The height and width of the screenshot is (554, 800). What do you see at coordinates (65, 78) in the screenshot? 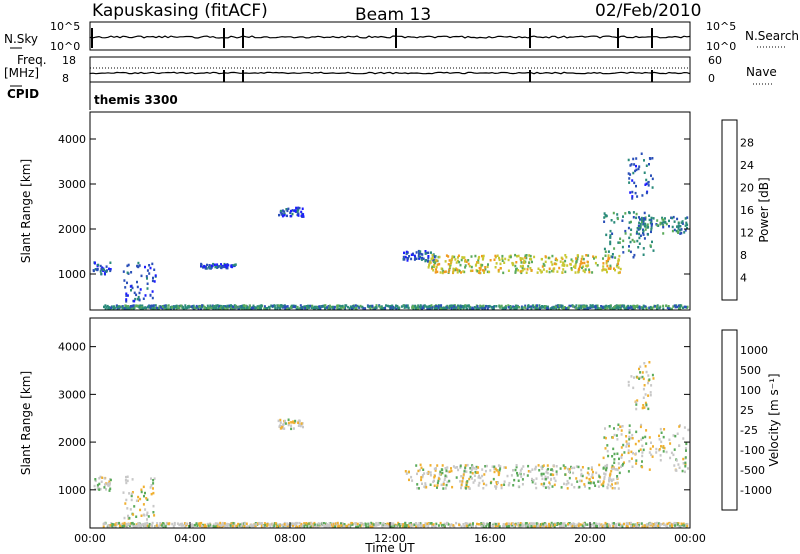
I see `freq-tick-bottom: 8` at bounding box center [65, 78].